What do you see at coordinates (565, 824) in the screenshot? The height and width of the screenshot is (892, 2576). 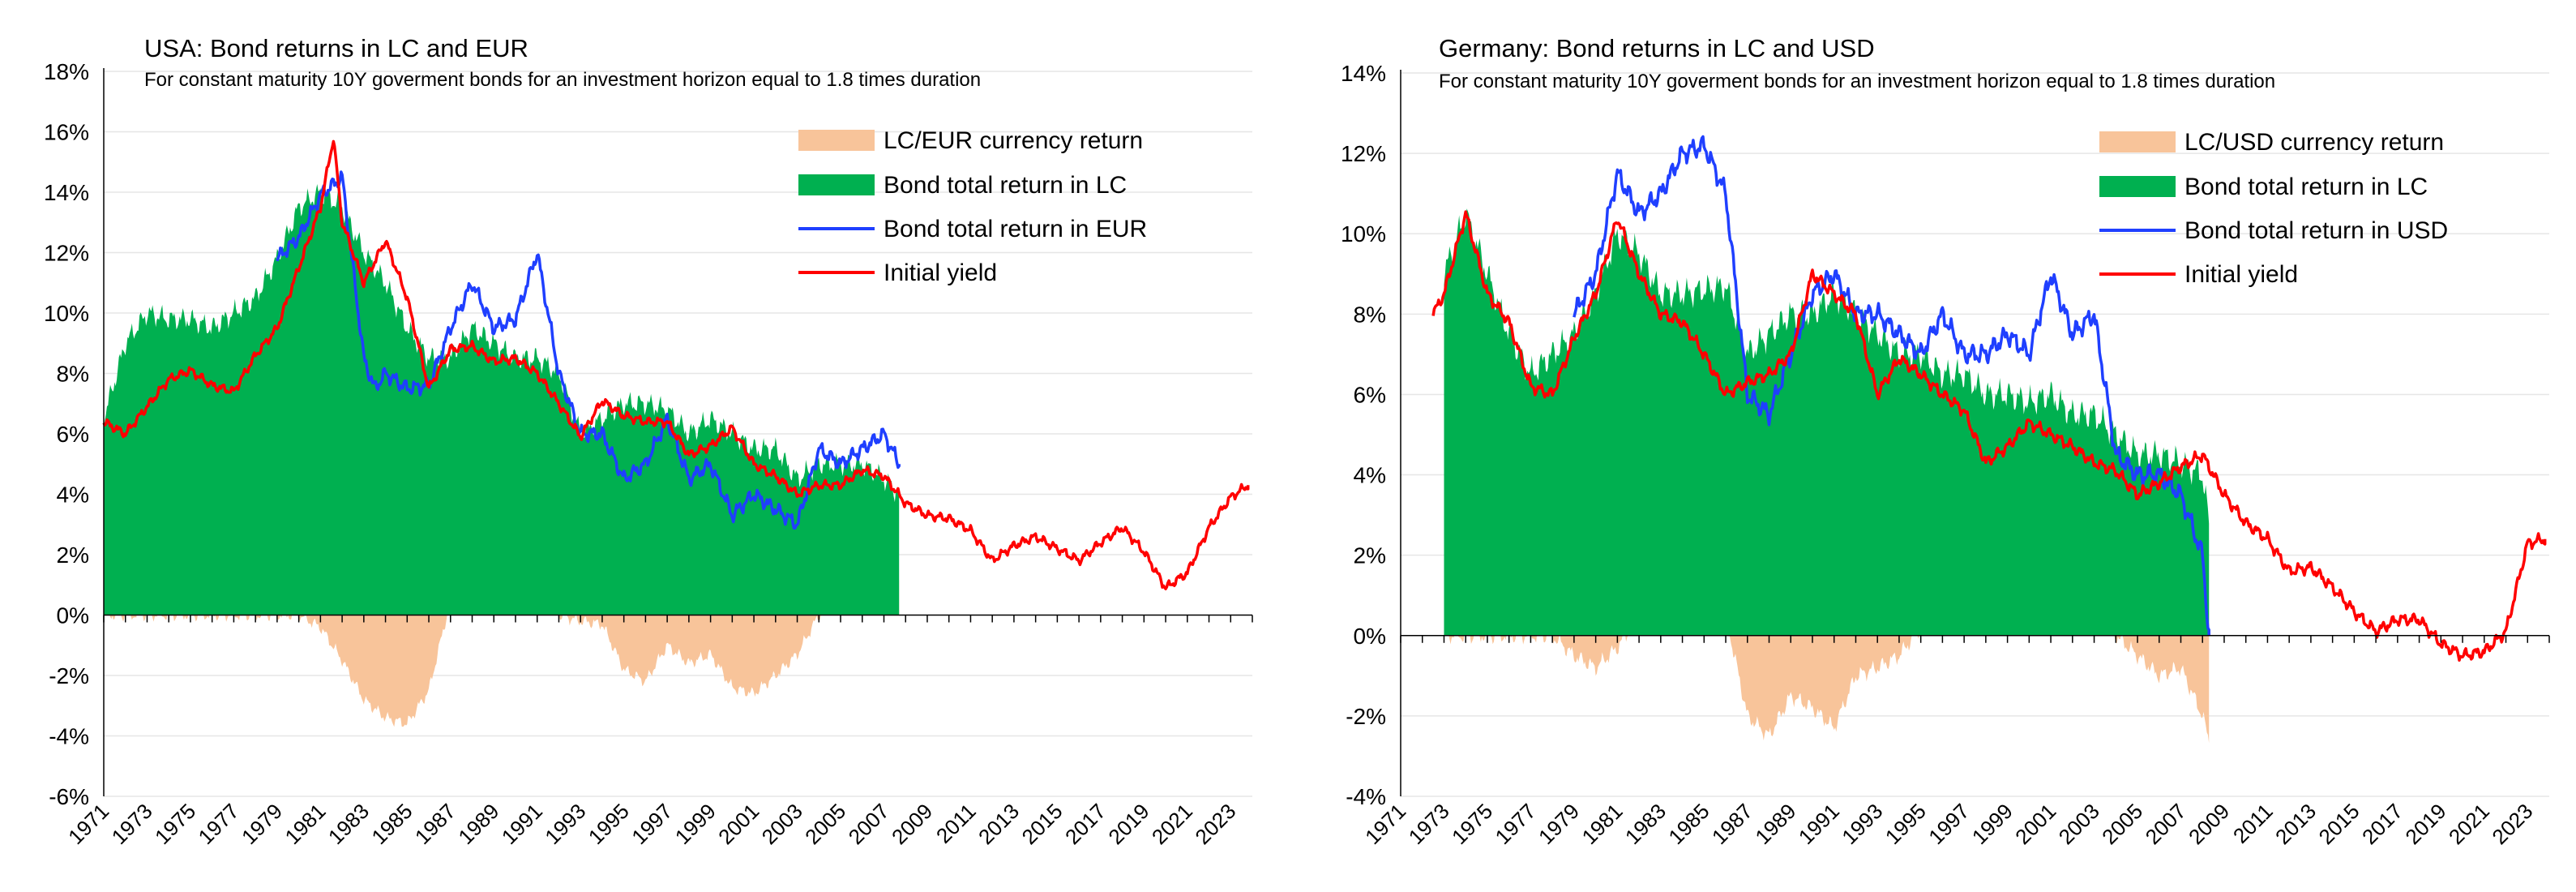 I see `usa-x-tick-label: 1993` at bounding box center [565, 824].